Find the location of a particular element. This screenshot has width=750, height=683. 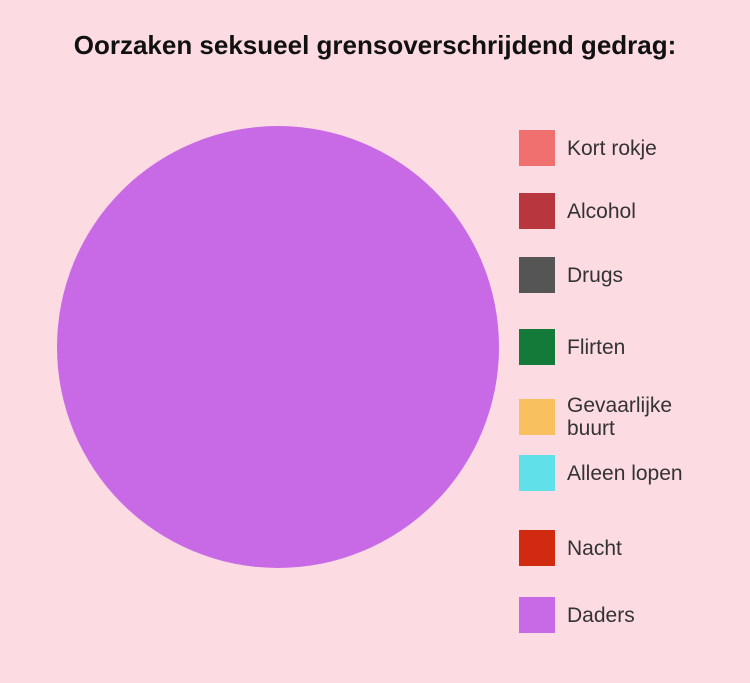

legend-label: Alcohol is located at coordinates (601, 211).